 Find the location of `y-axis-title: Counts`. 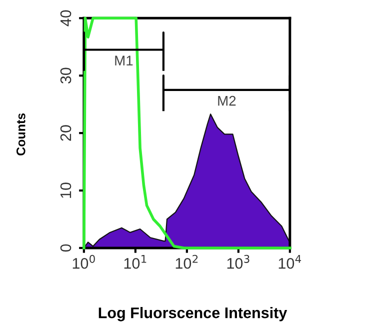

y-axis-title: Counts is located at coordinates (21, 134).